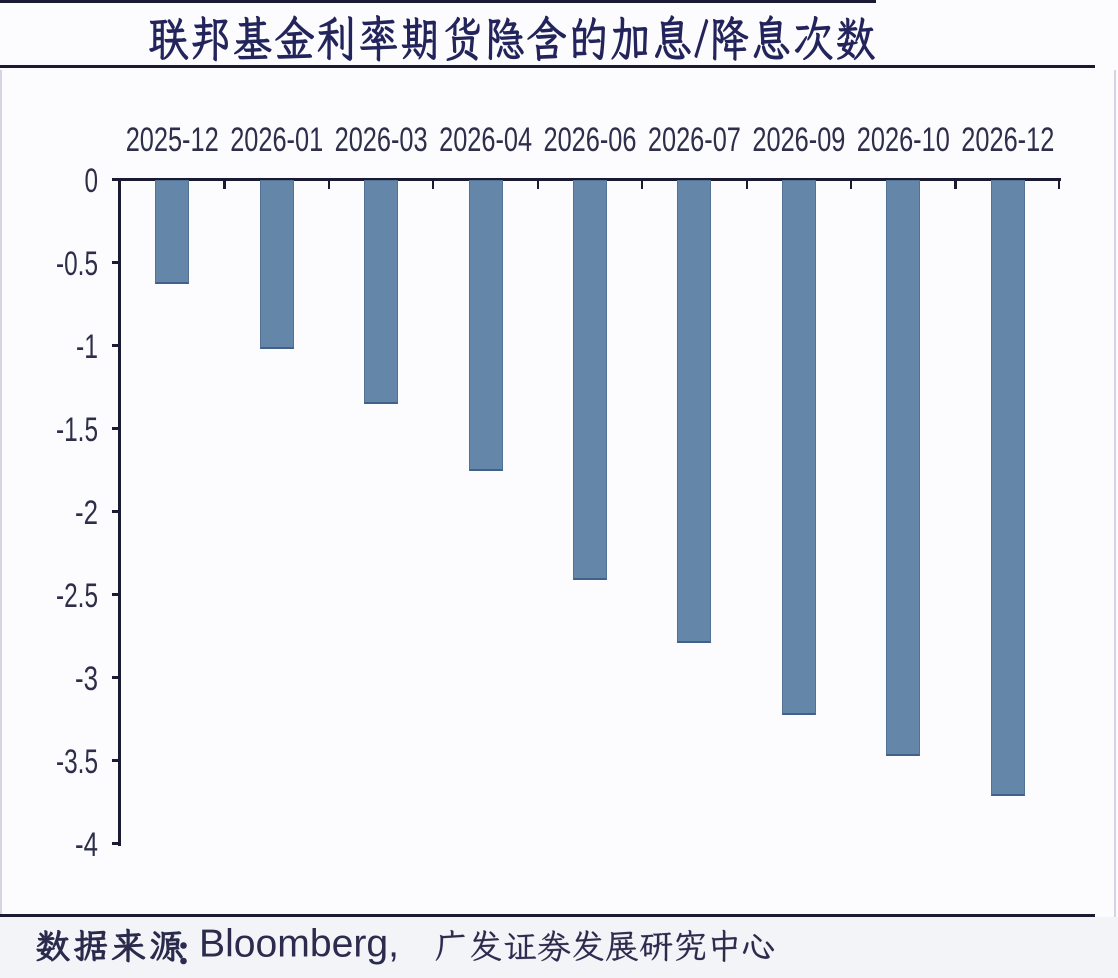  I want to click on svg-text: 2026-06, so click(590, 140).